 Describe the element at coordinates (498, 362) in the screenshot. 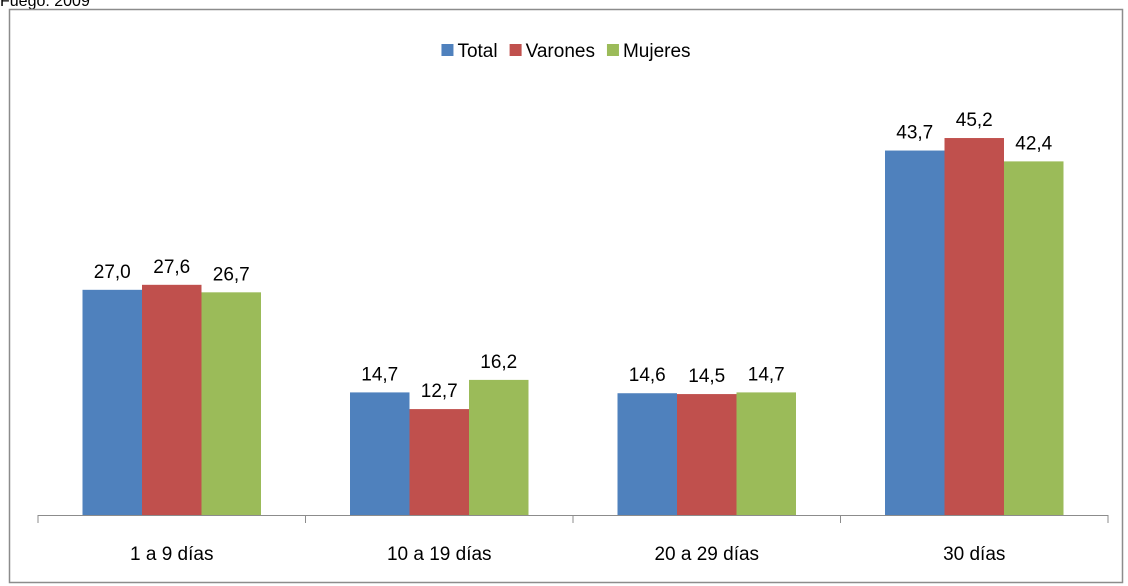

I see `value-label: 16,2` at that location.